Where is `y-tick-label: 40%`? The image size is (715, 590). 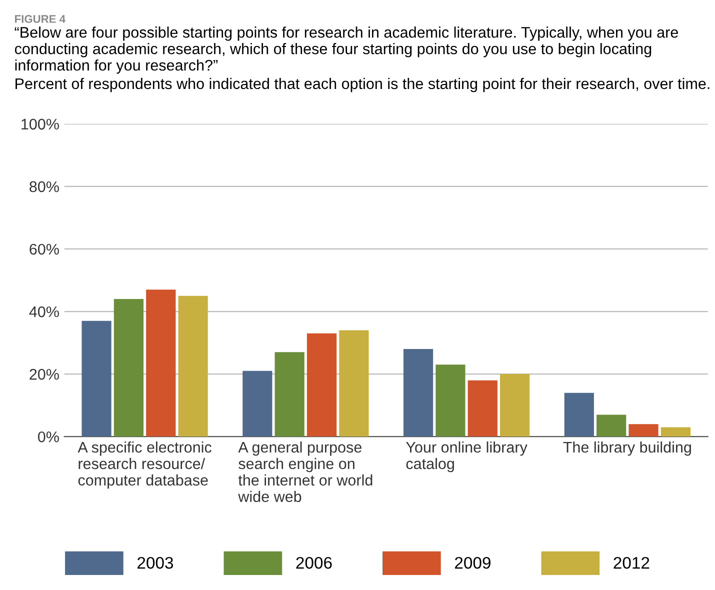 y-tick-label: 40% is located at coordinates (44, 312).